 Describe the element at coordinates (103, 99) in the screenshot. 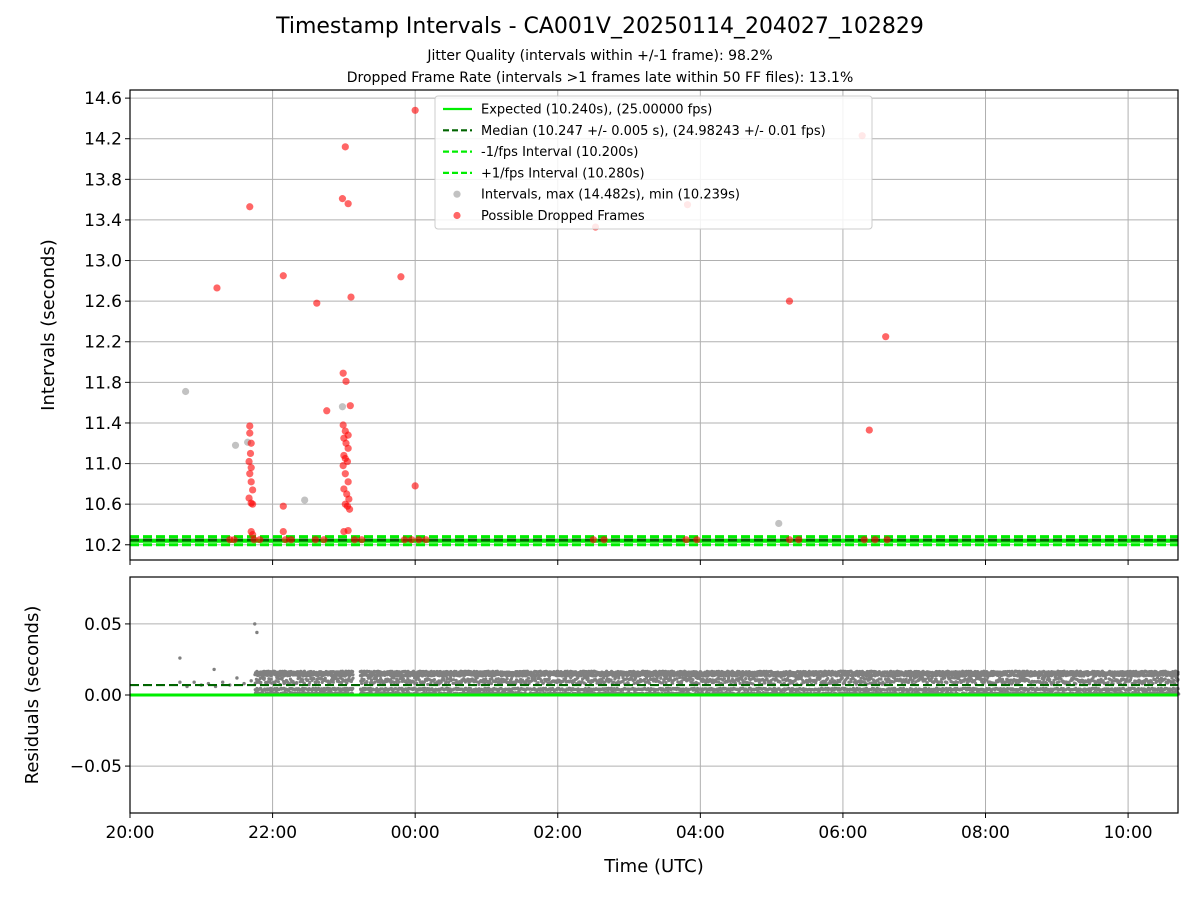

I see `top-y-tick-label: 14.6` at that location.